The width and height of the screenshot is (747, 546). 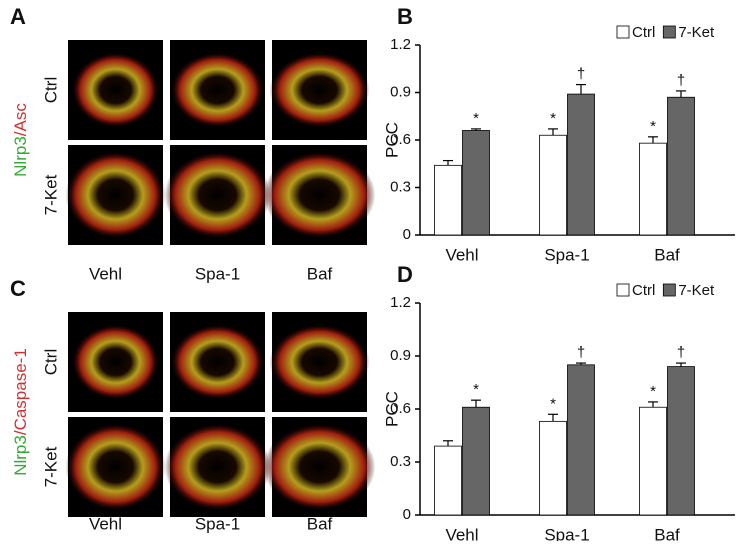 What do you see at coordinates (405, 274) in the screenshot?
I see `panel-letter: D` at bounding box center [405, 274].